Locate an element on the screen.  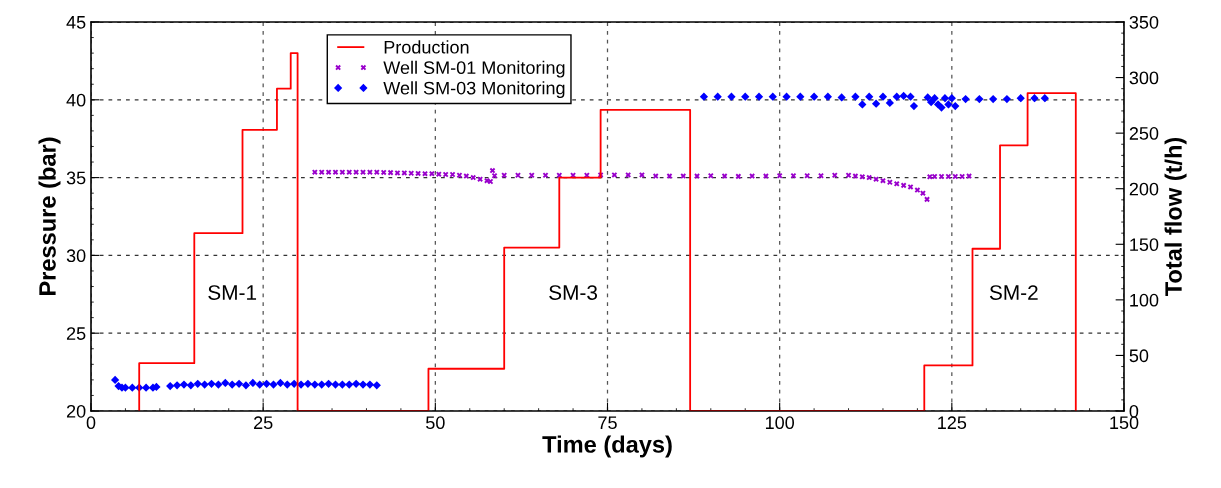
y-axis-title: Pressure (bar) is located at coordinates (49, 216).